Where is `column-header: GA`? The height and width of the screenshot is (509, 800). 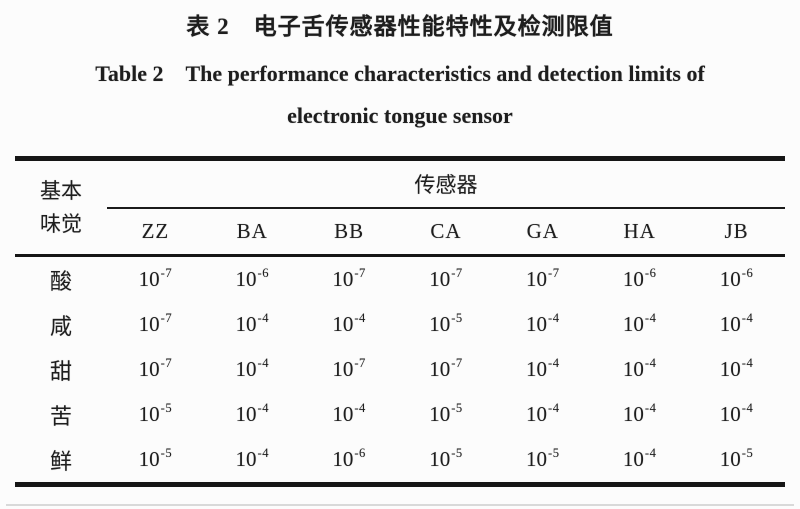 column-header: GA is located at coordinates (542, 231).